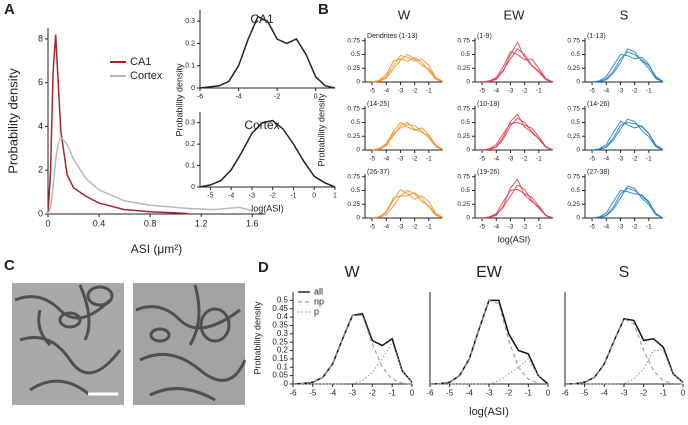 This screenshot has height=425, width=688. Describe the element at coordinates (596, 36) in the screenshot. I see `subplot-label: (1-13)` at that location.